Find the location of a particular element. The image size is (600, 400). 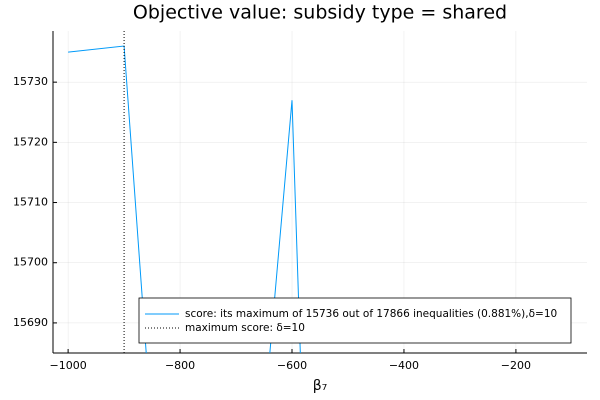

legend-label: maximum score: δ=10 is located at coordinates (245, 328).